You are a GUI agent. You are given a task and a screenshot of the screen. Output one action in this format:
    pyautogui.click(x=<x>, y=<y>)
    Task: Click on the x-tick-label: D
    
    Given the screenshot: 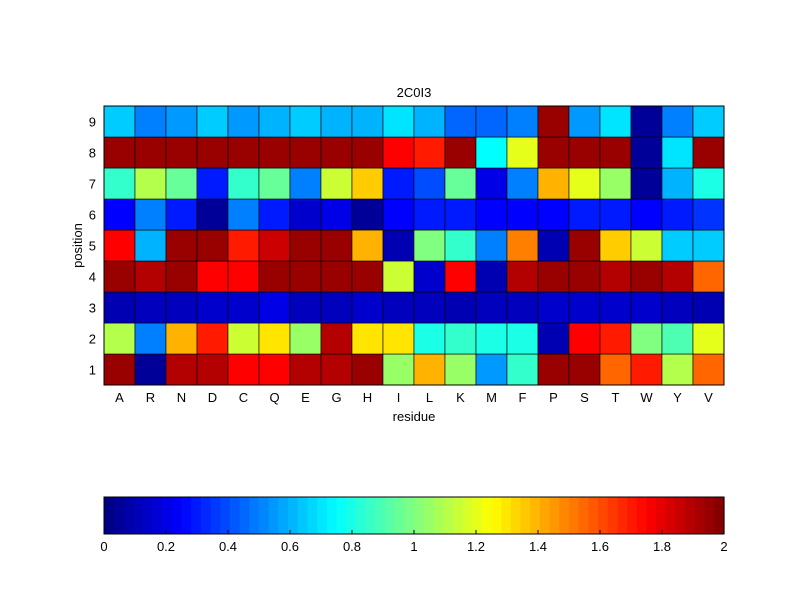 What is the action you would take?
    pyautogui.click(x=212, y=397)
    